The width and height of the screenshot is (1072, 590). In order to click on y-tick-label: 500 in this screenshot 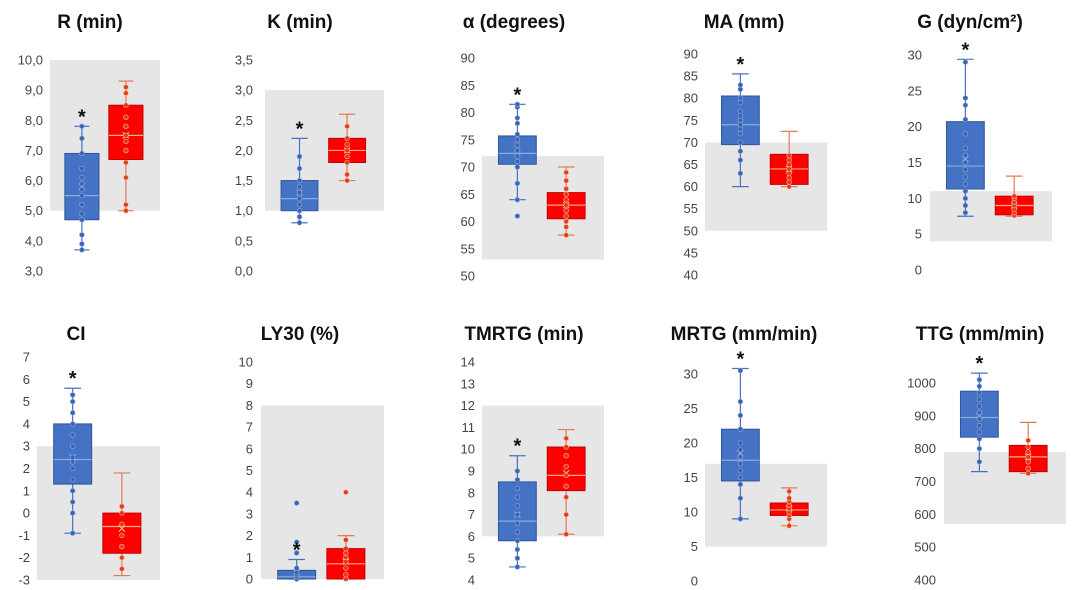, I will do `click(925, 547)`.